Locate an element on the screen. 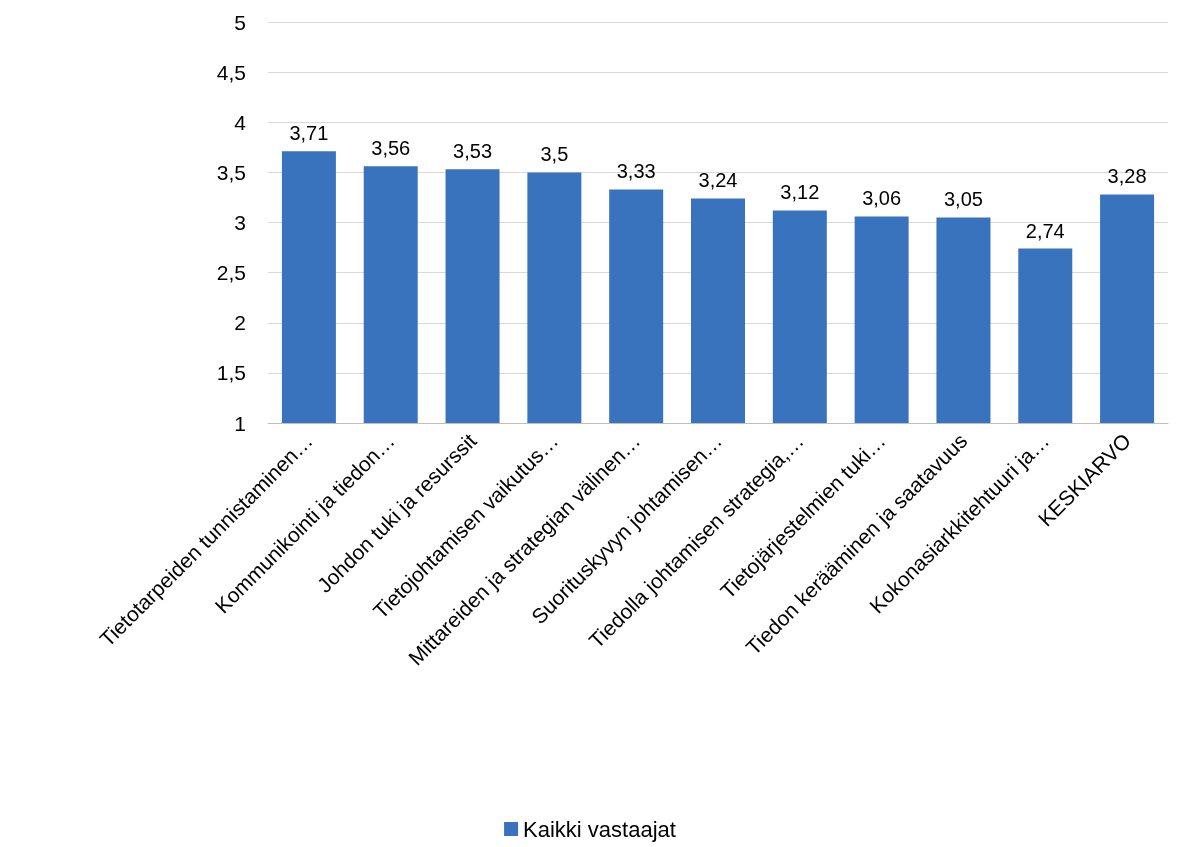 The width and height of the screenshot is (1180, 847). data-label: 3,05 is located at coordinates (963, 199).